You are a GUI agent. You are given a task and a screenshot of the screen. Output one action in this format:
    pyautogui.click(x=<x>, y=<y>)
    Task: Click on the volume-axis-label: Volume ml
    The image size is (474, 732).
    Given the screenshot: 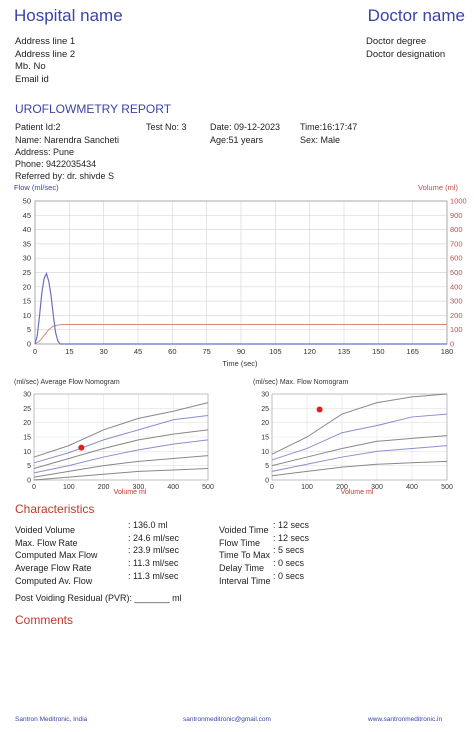 What is the action you would take?
    pyautogui.click(x=357, y=492)
    